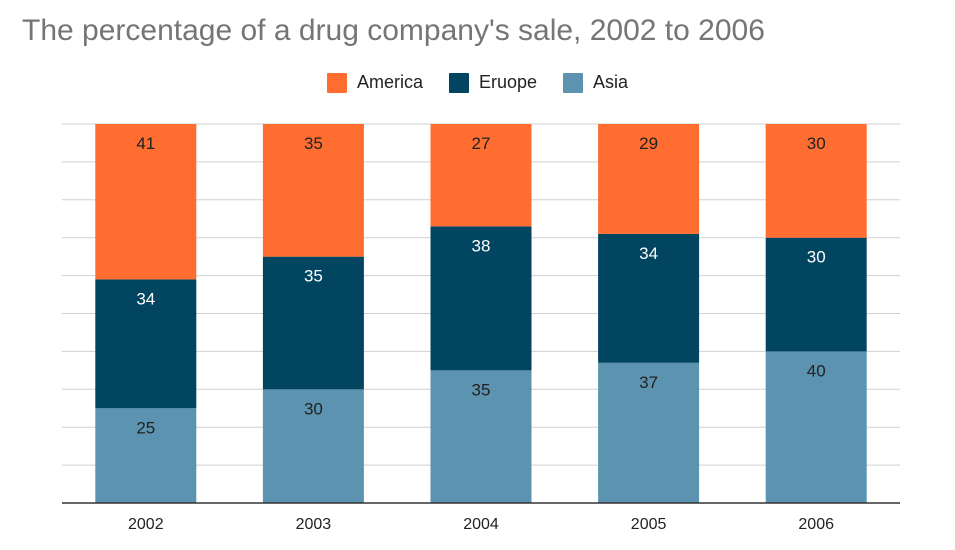 This screenshot has height=550, width=955. What do you see at coordinates (145, 427) in the screenshot?
I see `data-label-asia-2002: 25` at bounding box center [145, 427].